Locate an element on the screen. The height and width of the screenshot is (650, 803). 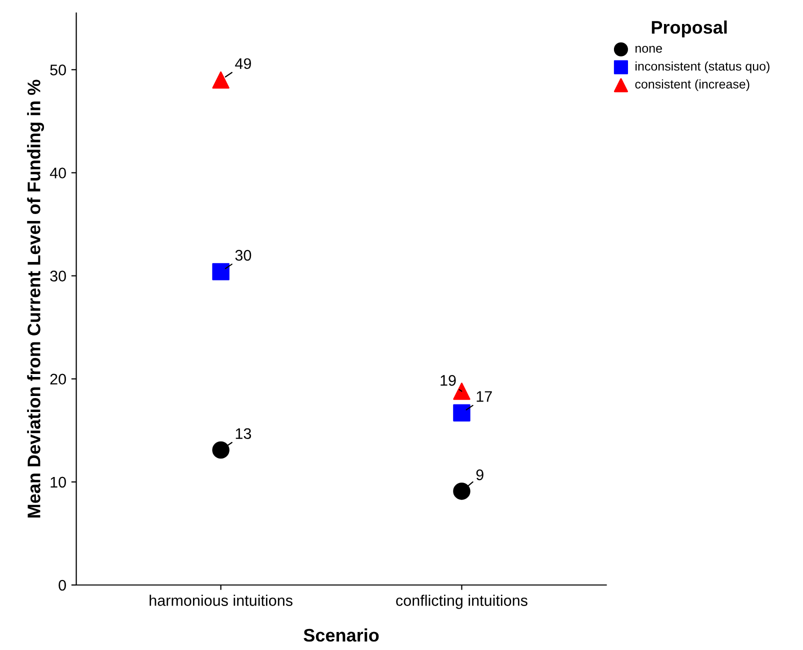
y-tick-label: 30 is located at coordinates (58, 276).